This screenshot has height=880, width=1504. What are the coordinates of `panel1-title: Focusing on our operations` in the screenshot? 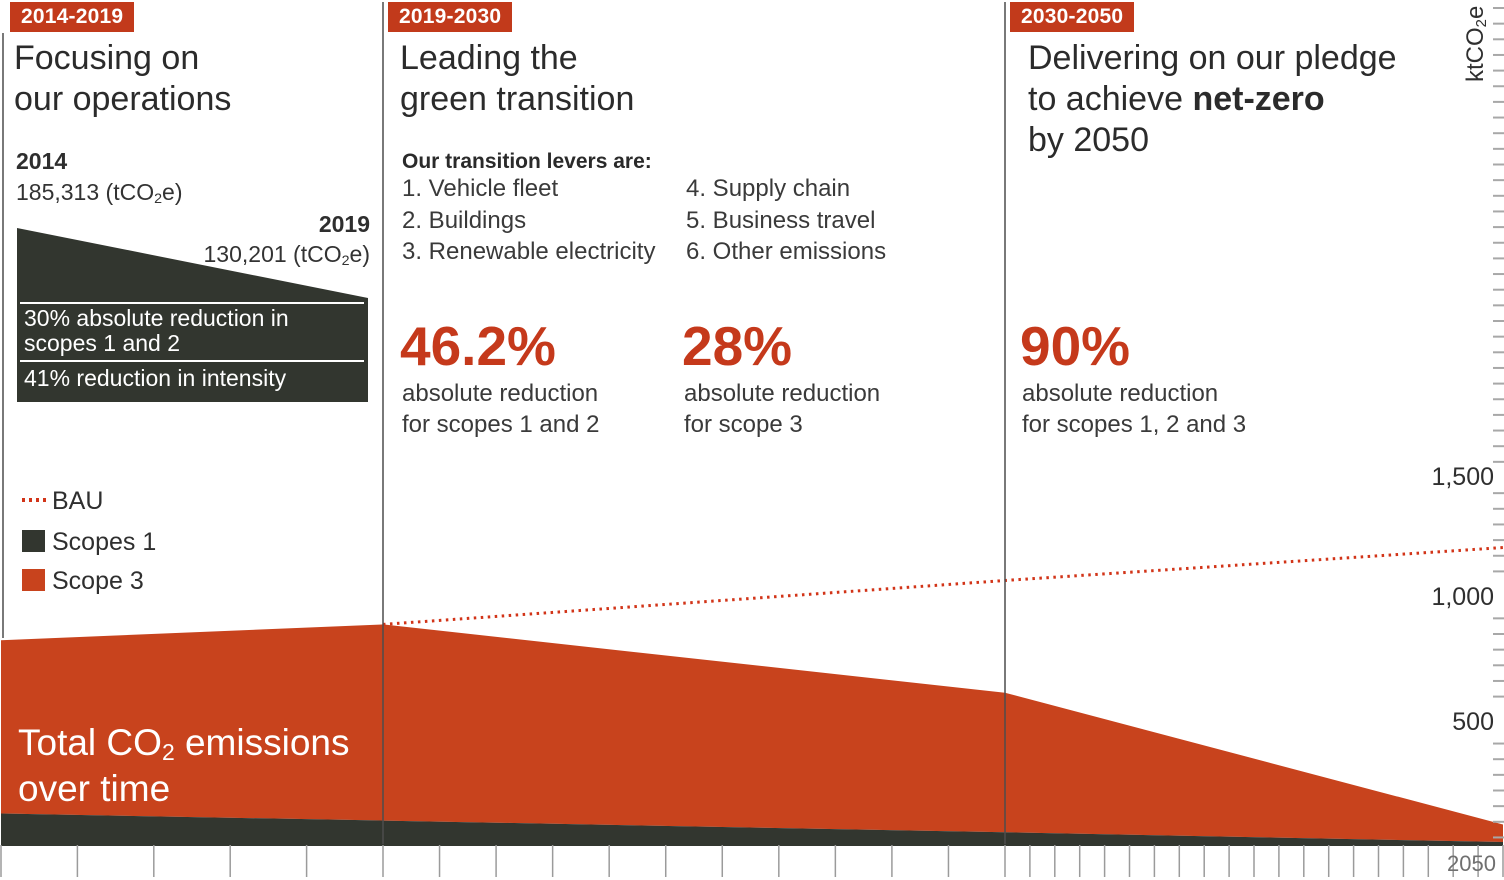 It's located at (122, 79).